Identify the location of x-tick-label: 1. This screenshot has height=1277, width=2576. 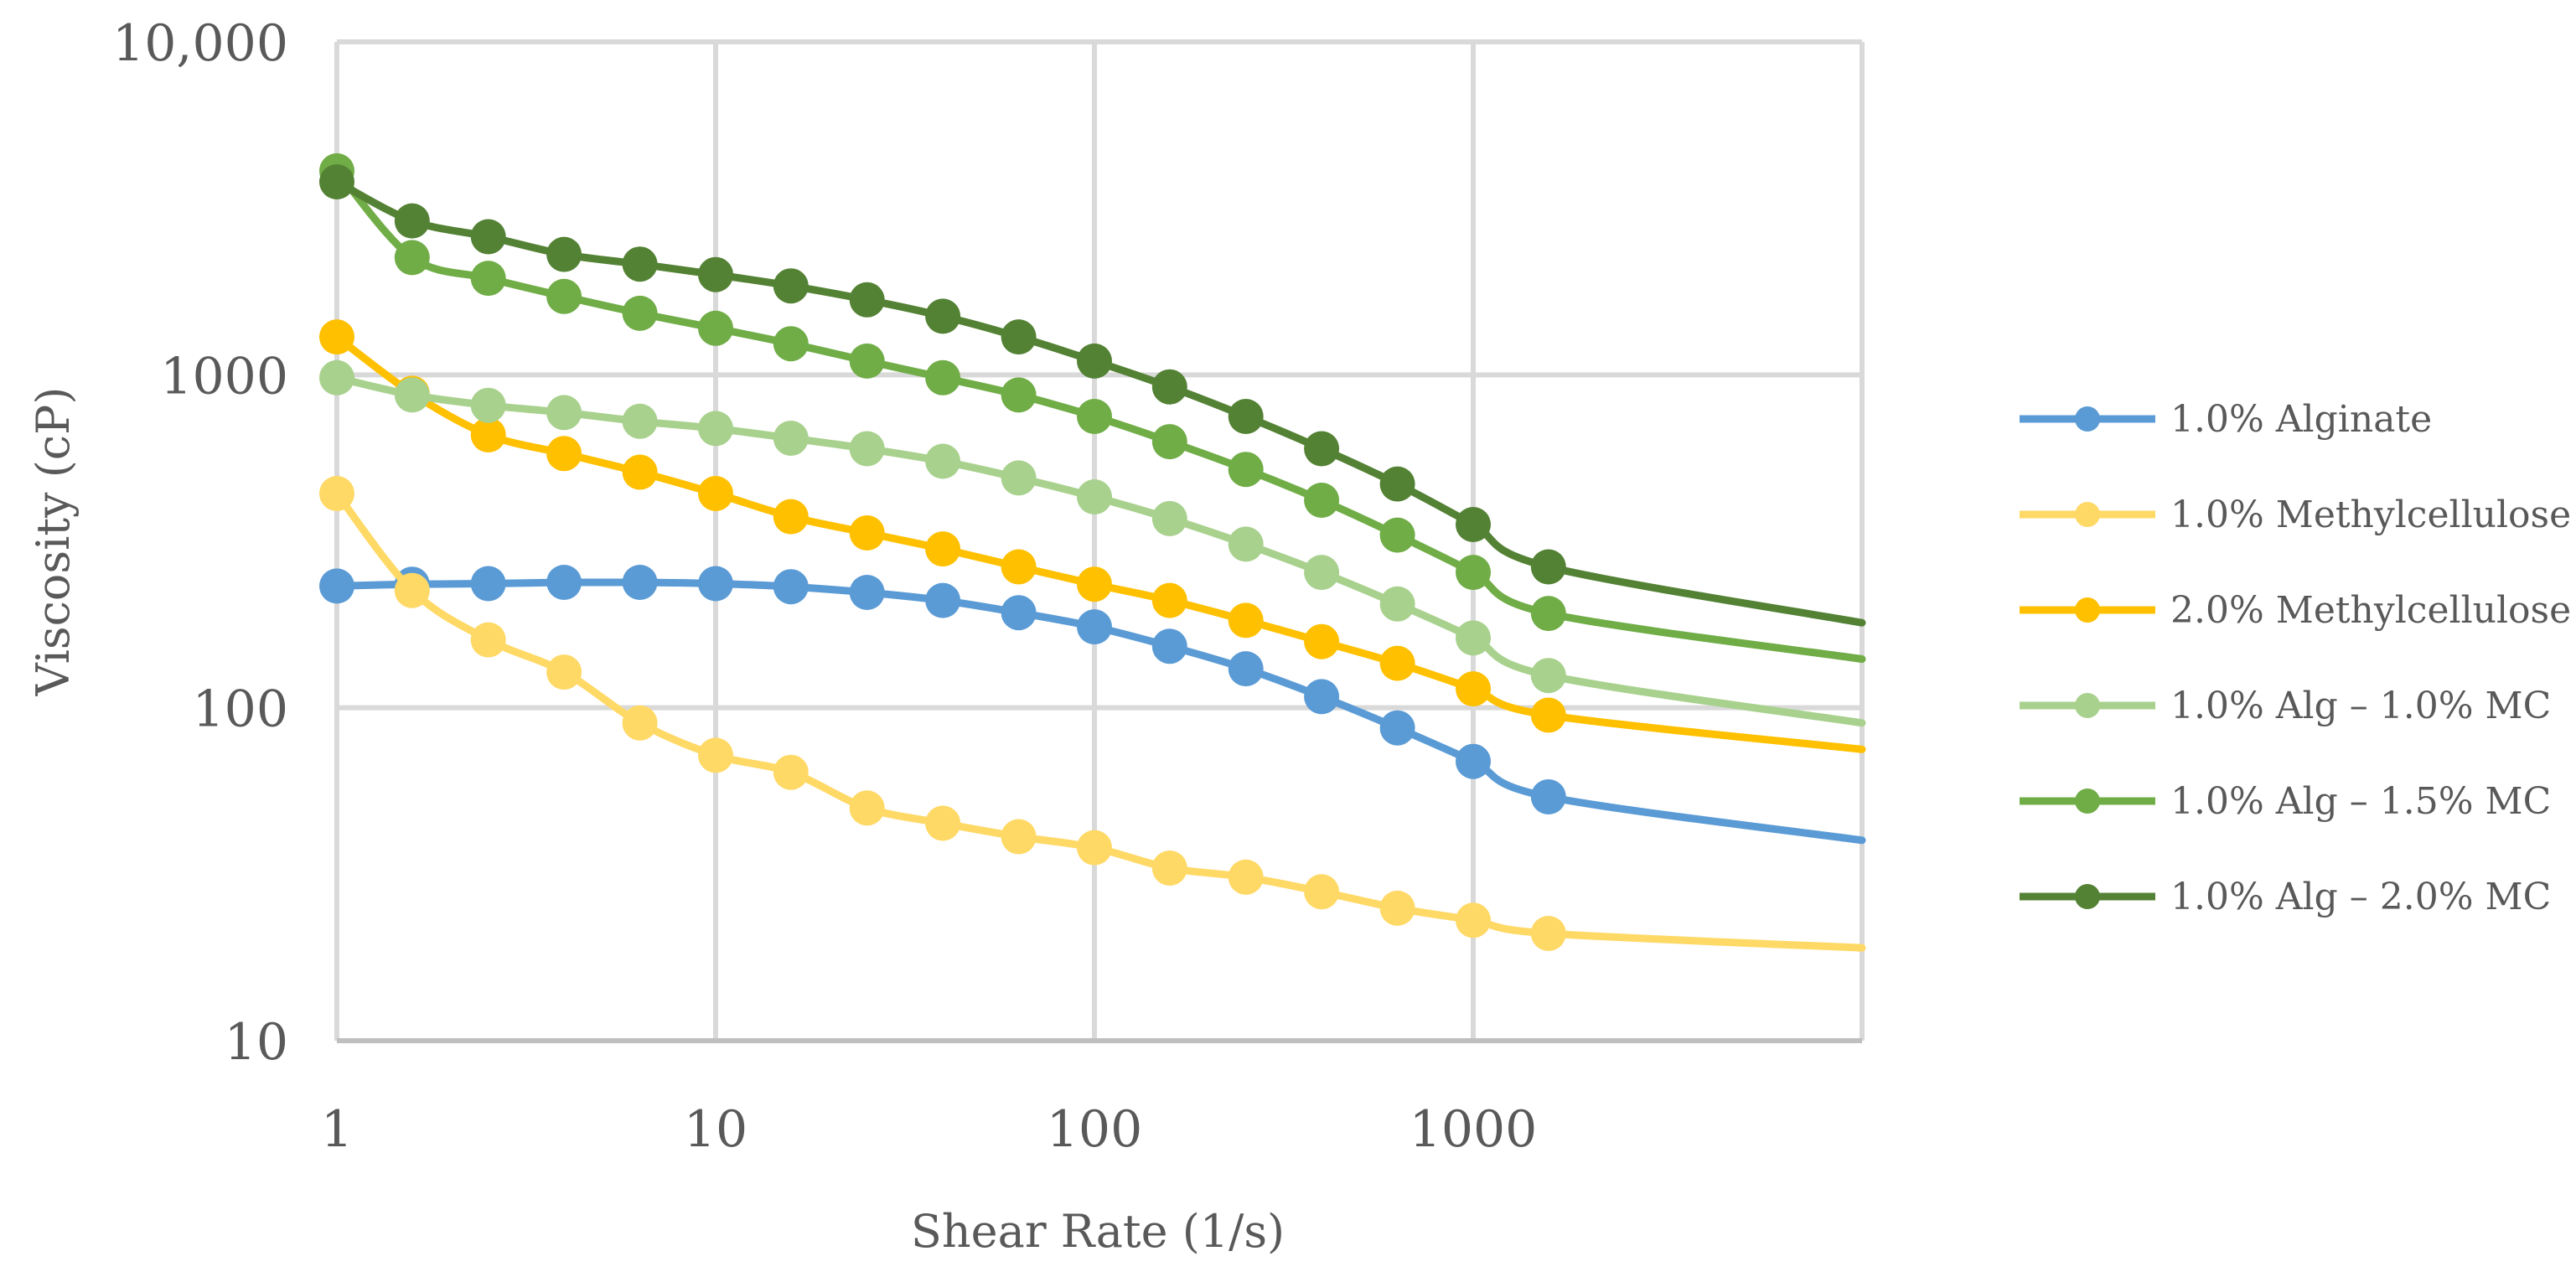
(337, 1129).